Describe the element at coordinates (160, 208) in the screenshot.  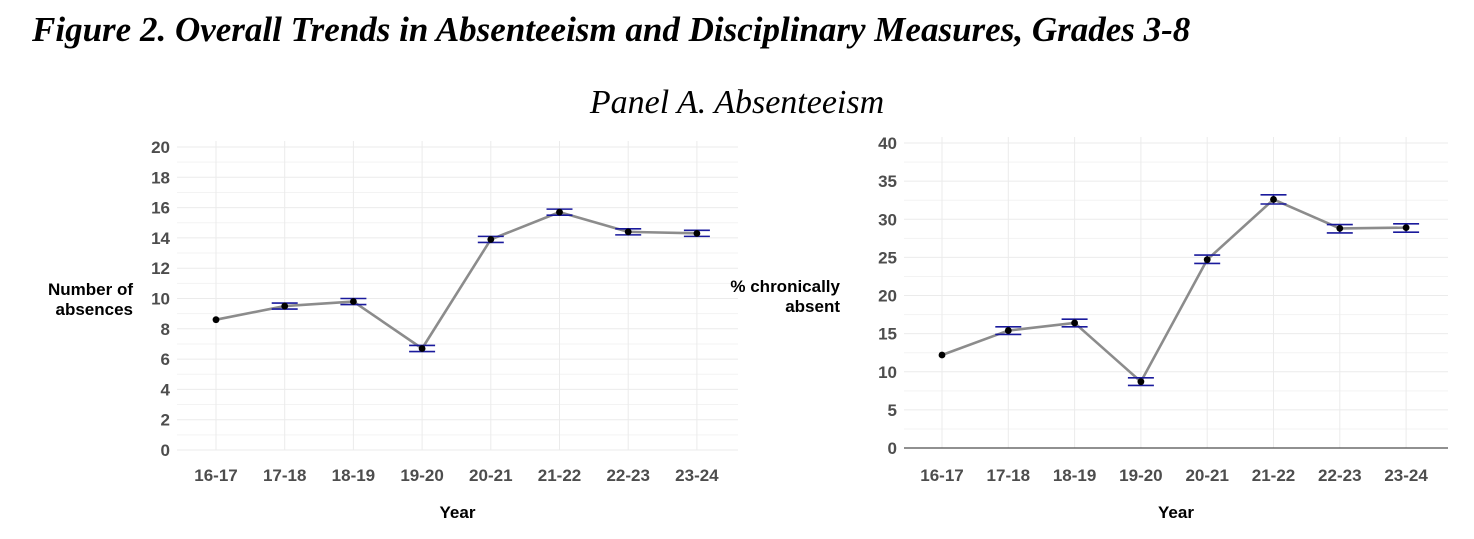
I see `y-tick-label: 16` at that location.